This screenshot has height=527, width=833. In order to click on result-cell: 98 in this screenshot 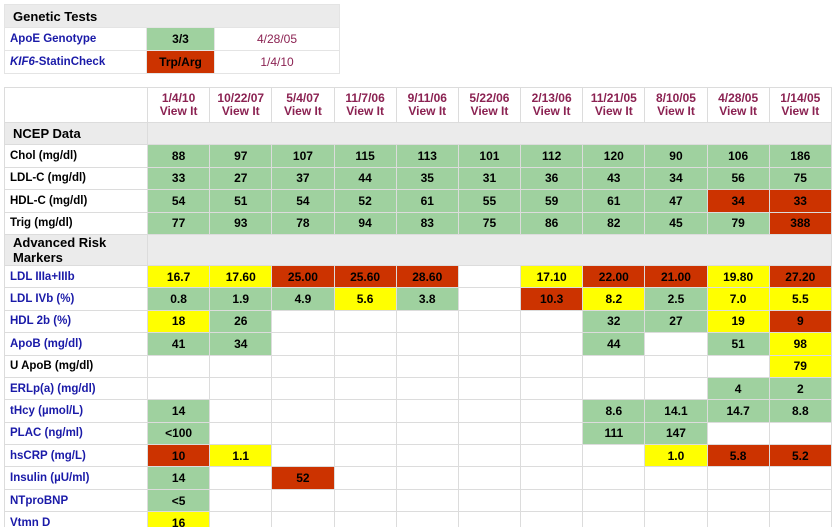, I will do `click(800, 344)`.